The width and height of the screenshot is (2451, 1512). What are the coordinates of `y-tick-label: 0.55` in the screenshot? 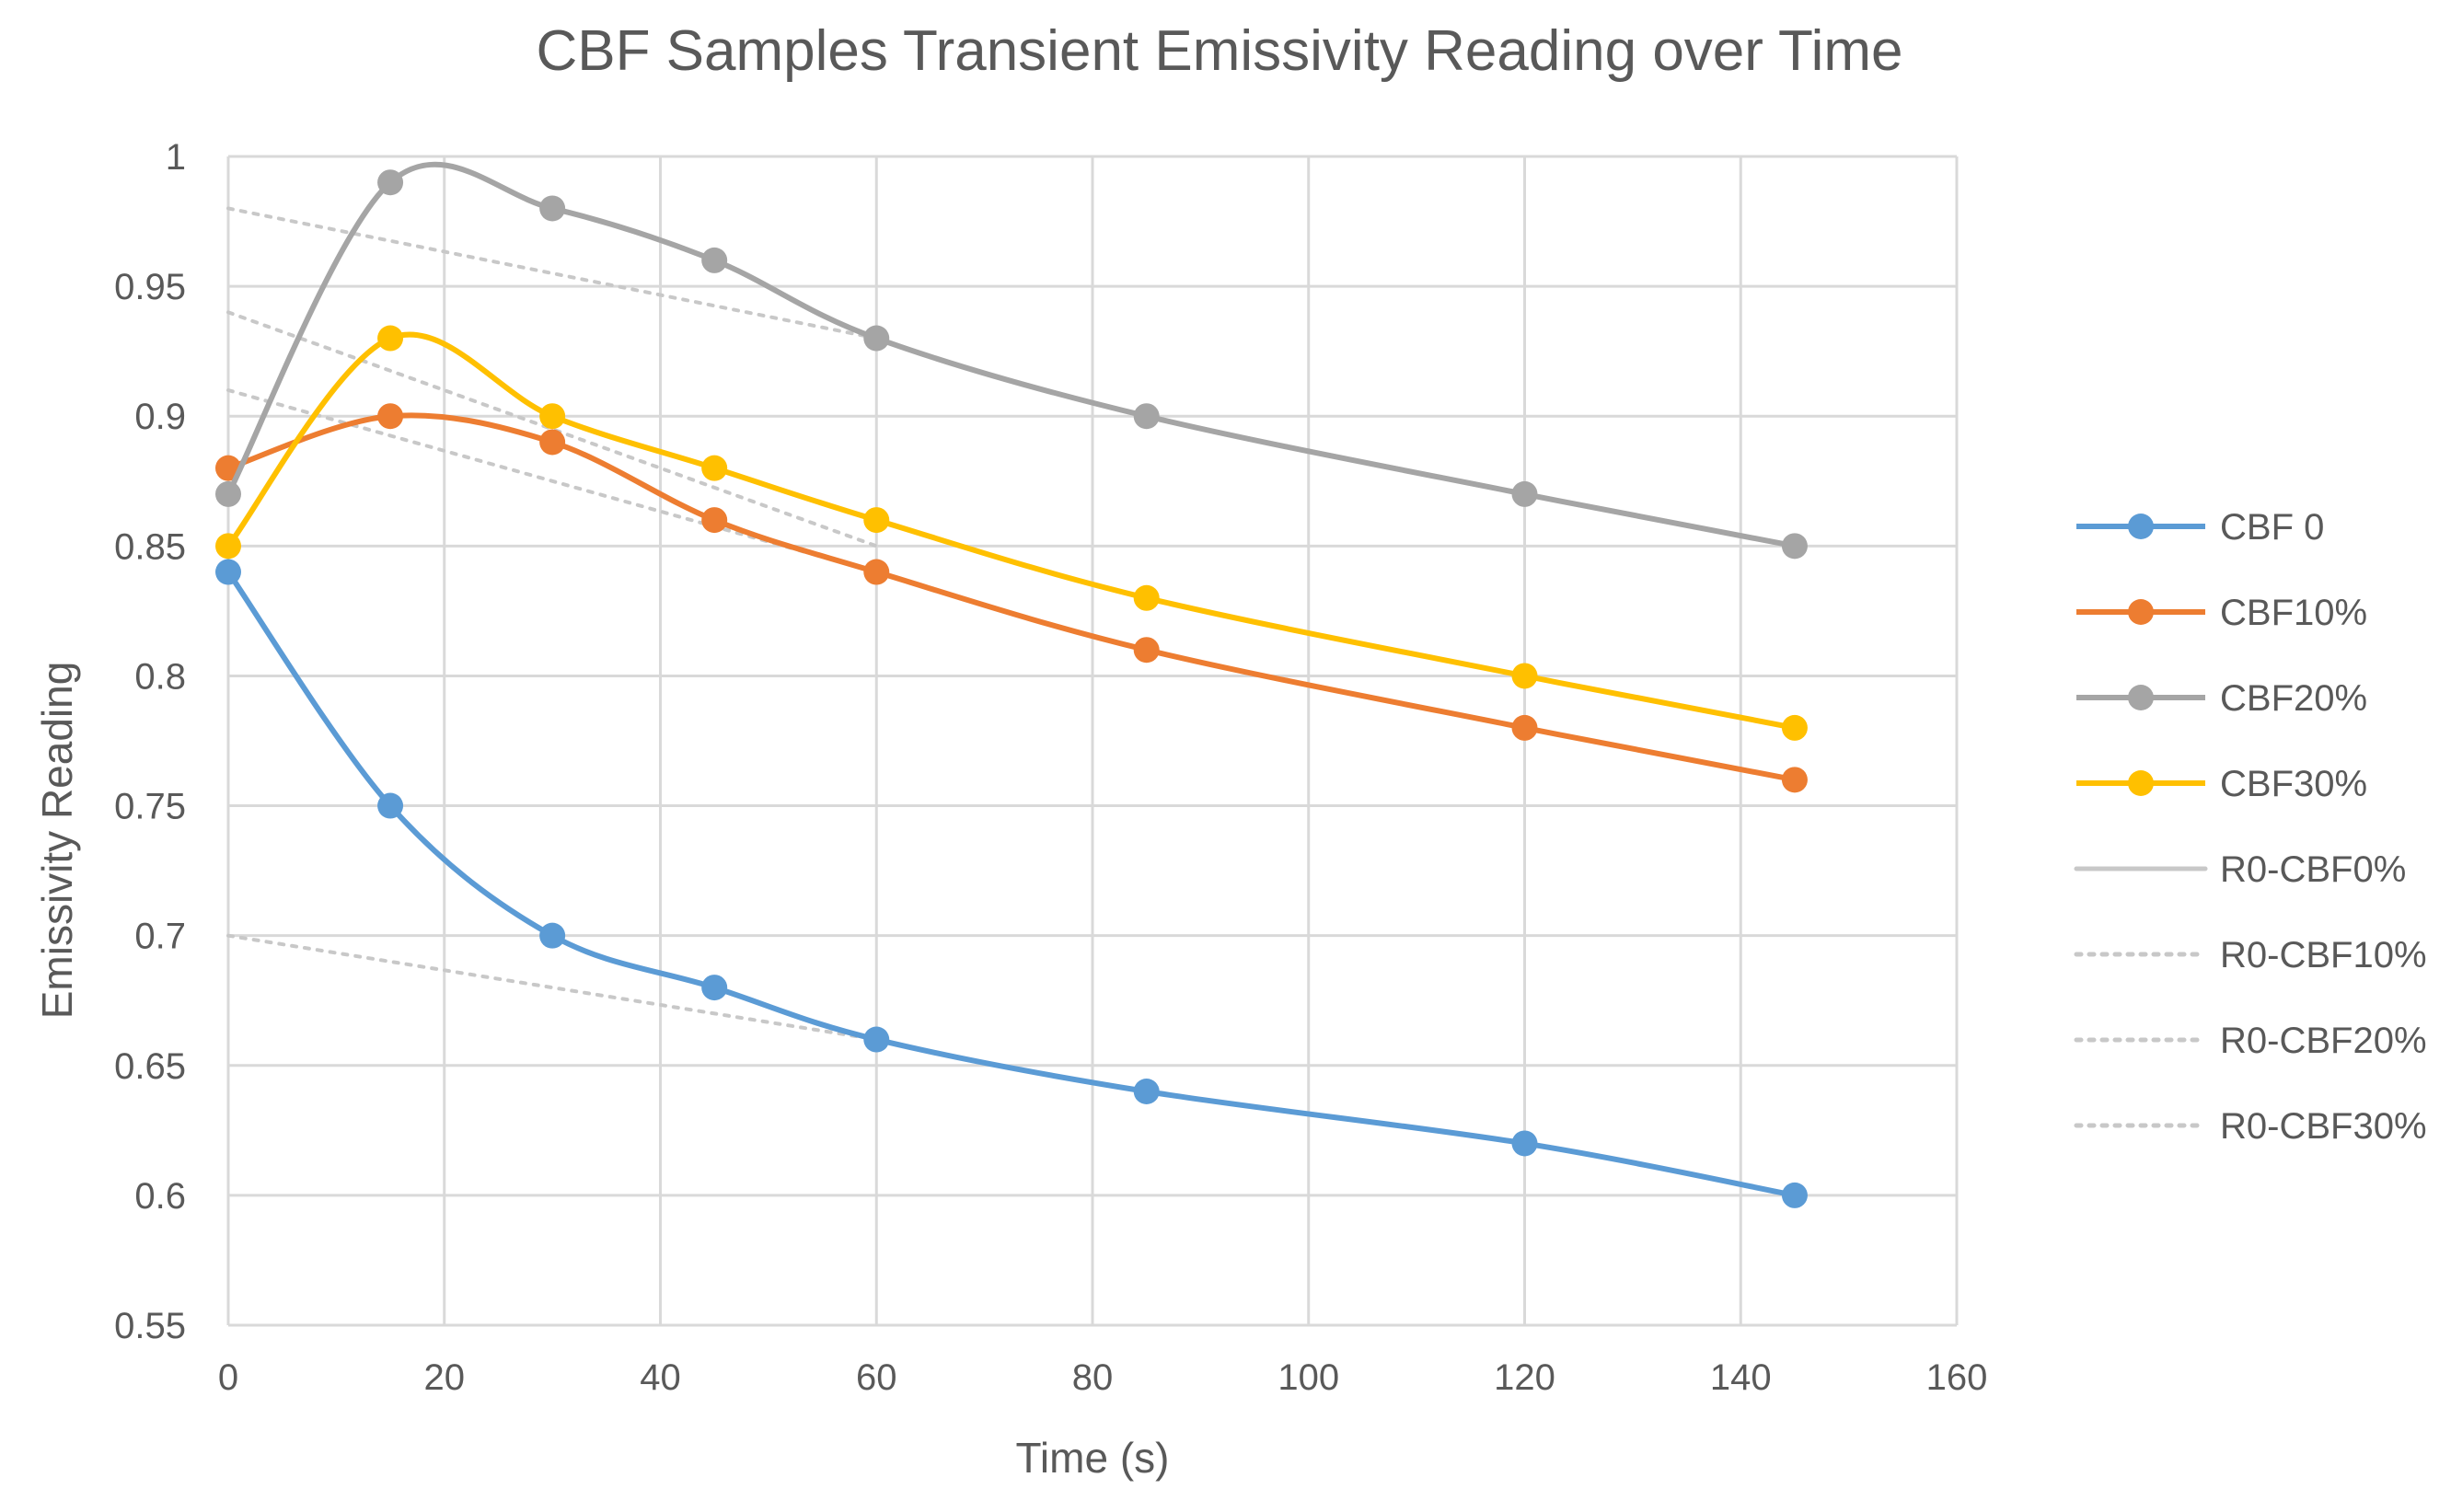 It's located at (150, 1326).